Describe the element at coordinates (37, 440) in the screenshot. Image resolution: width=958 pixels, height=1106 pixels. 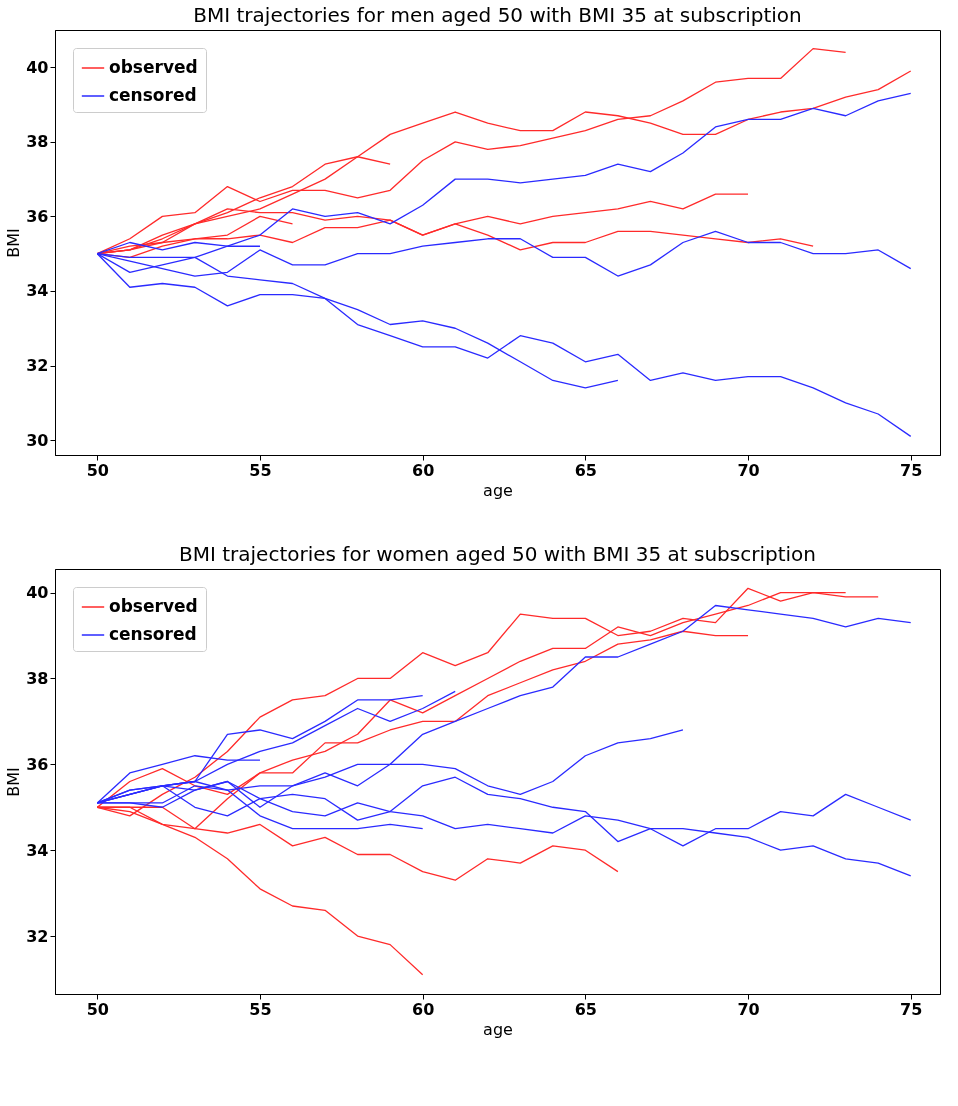
I see `y-tick-label: 30` at that location.